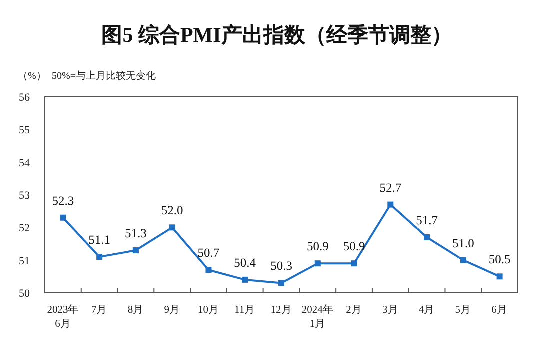 This screenshot has height=345, width=554. What do you see at coordinates (32, 76) in the screenshot?
I see `y-axis-title: （%）` at bounding box center [32, 76].